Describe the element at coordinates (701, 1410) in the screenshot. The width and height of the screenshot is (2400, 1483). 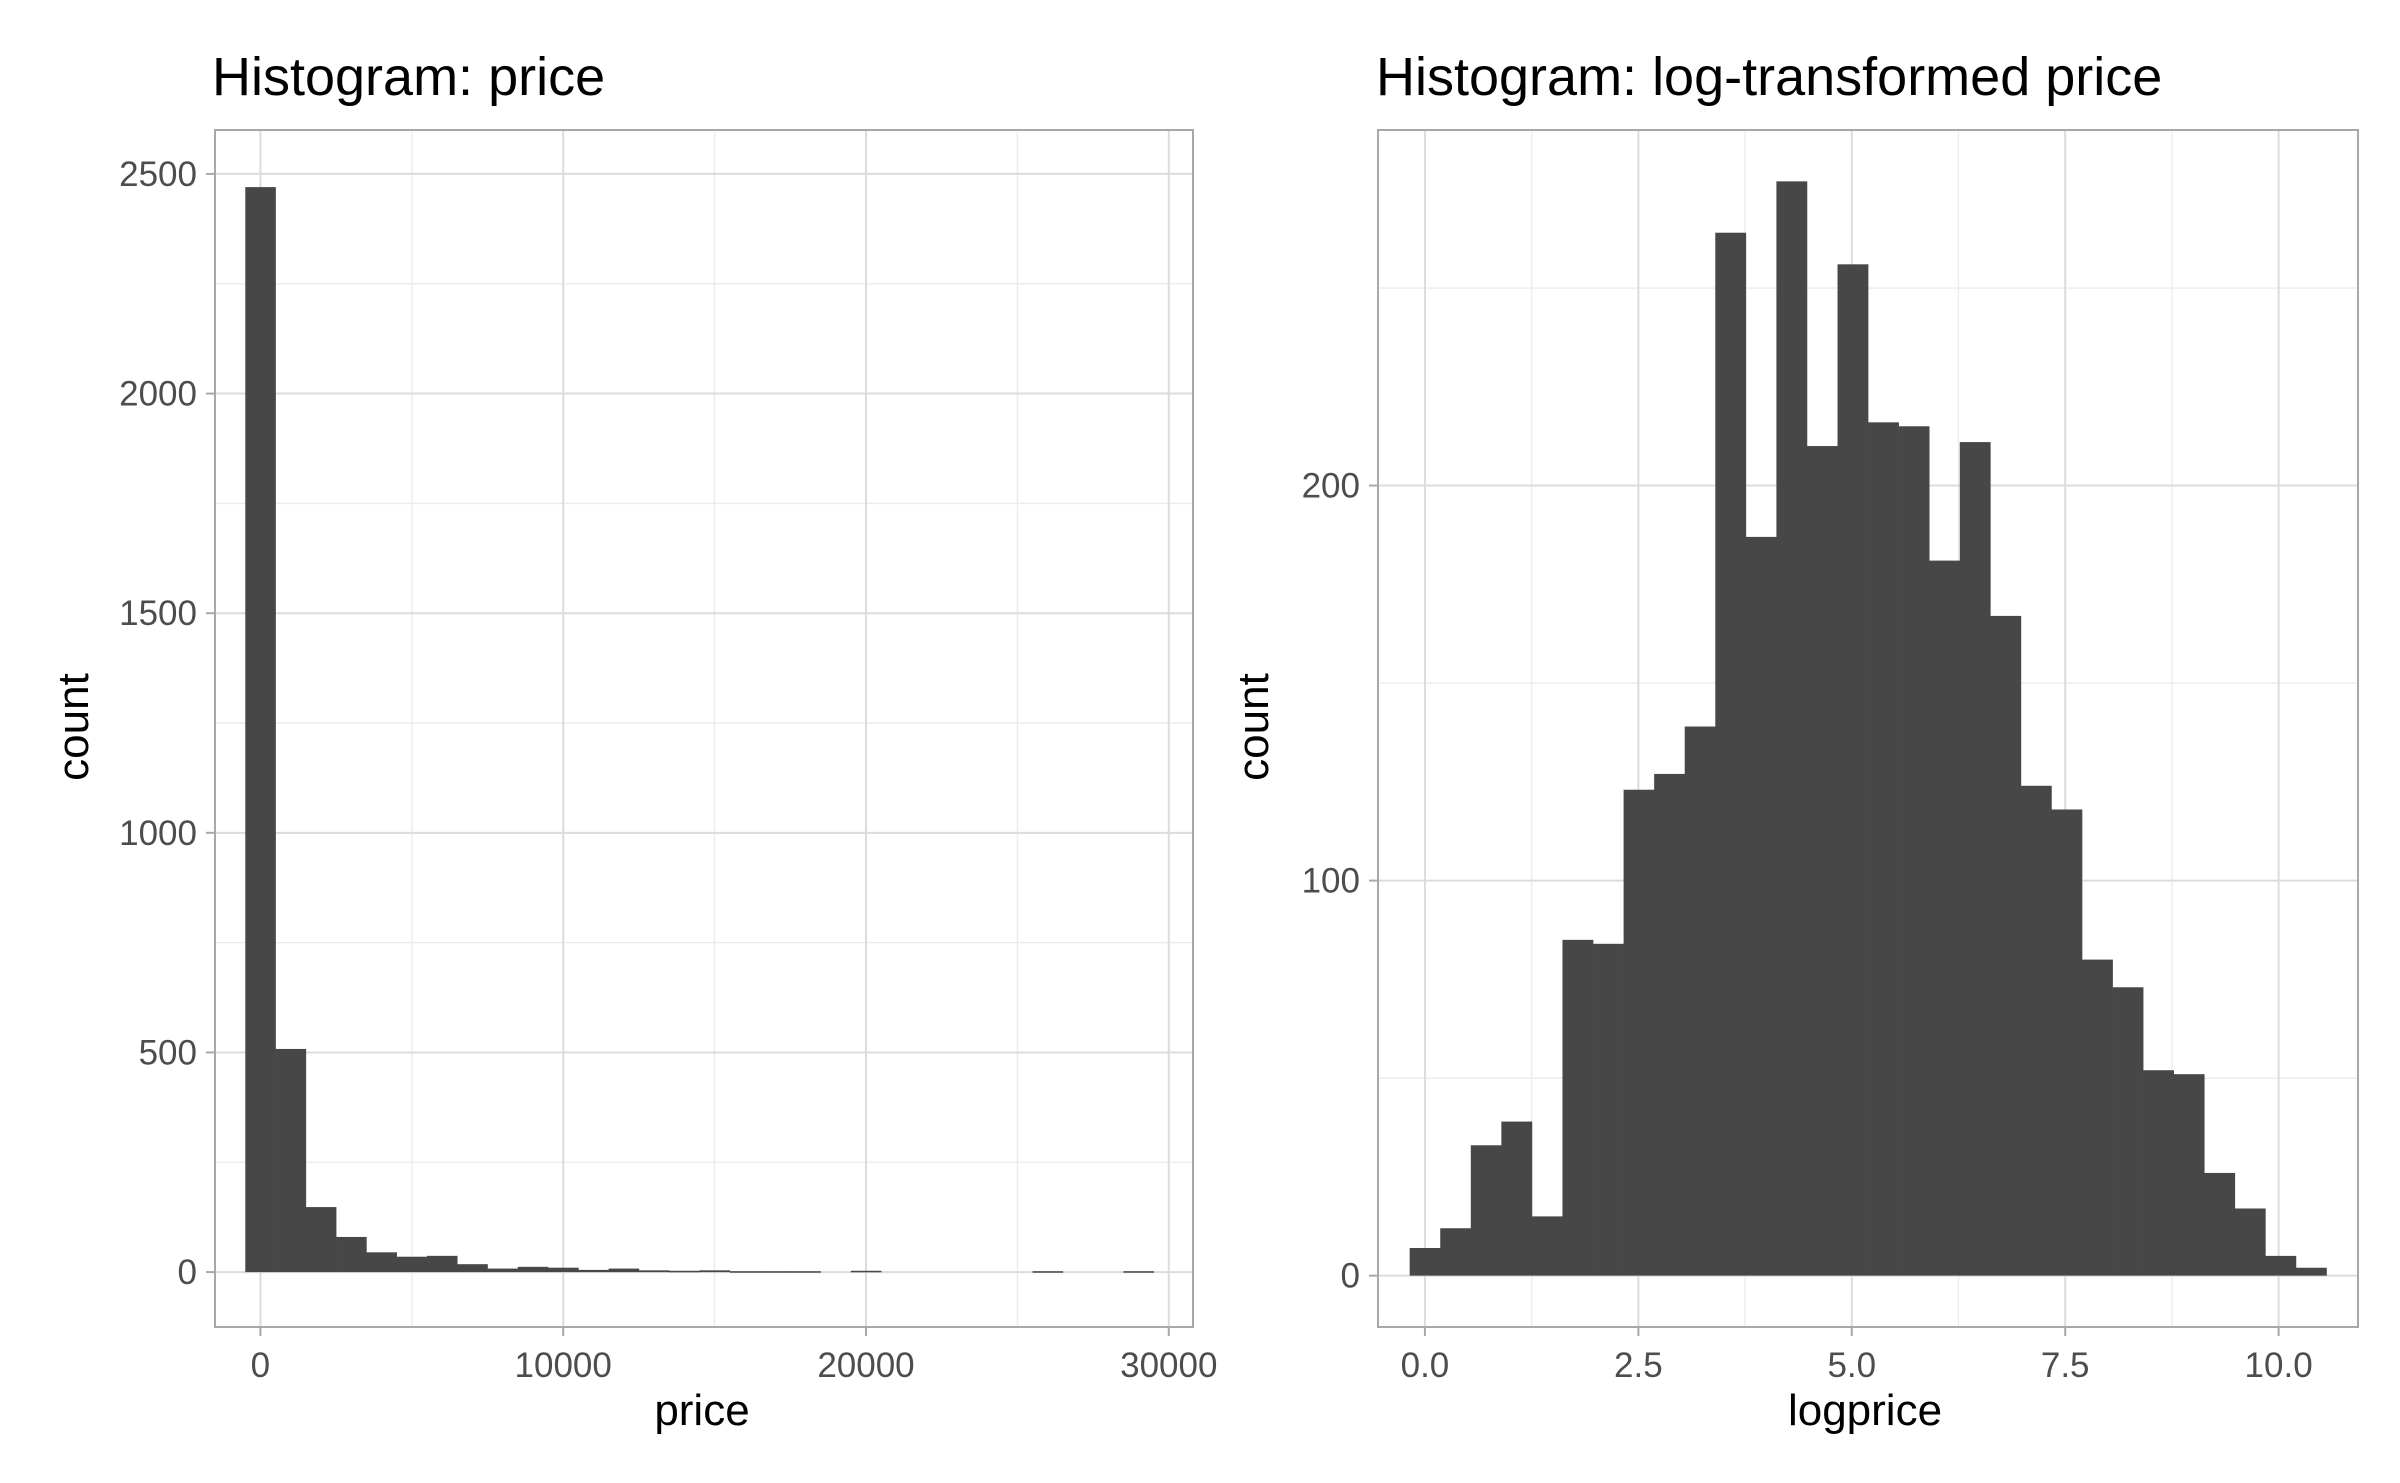
I see `x-axis-label: price` at that location.